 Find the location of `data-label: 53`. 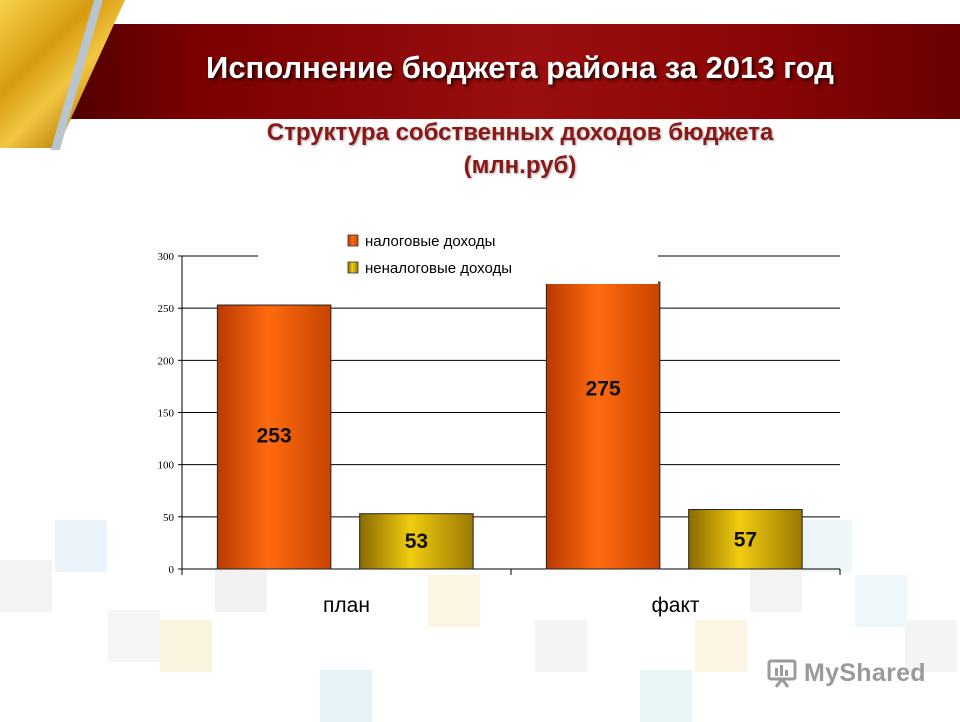

data-label: 53 is located at coordinates (416, 541).